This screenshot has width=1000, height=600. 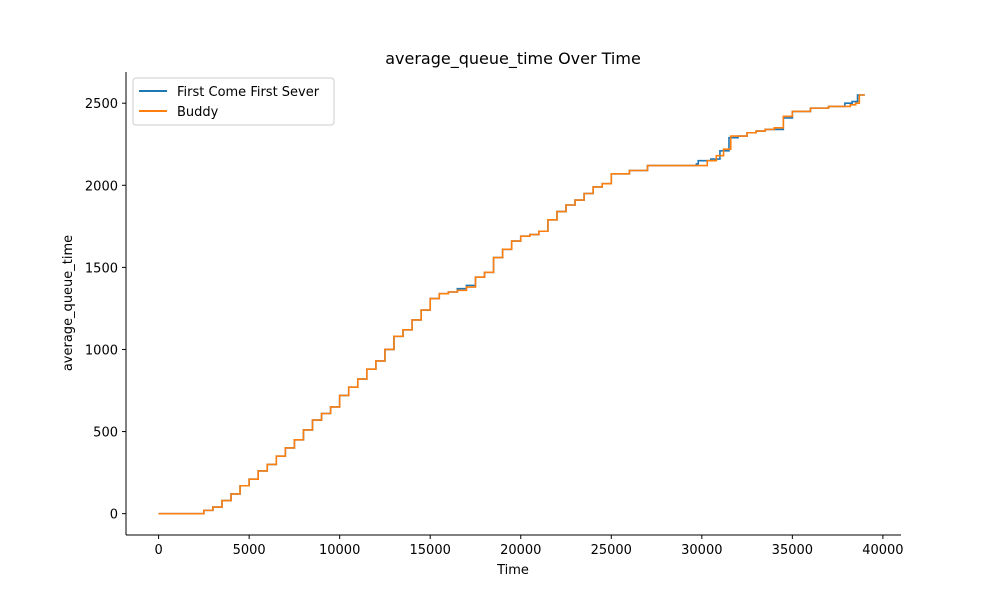 What do you see at coordinates (105, 310) in the screenshot?
I see `y-axis-ticks: 0 500 1000 1500 2000 2500` at bounding box center [105, 310].